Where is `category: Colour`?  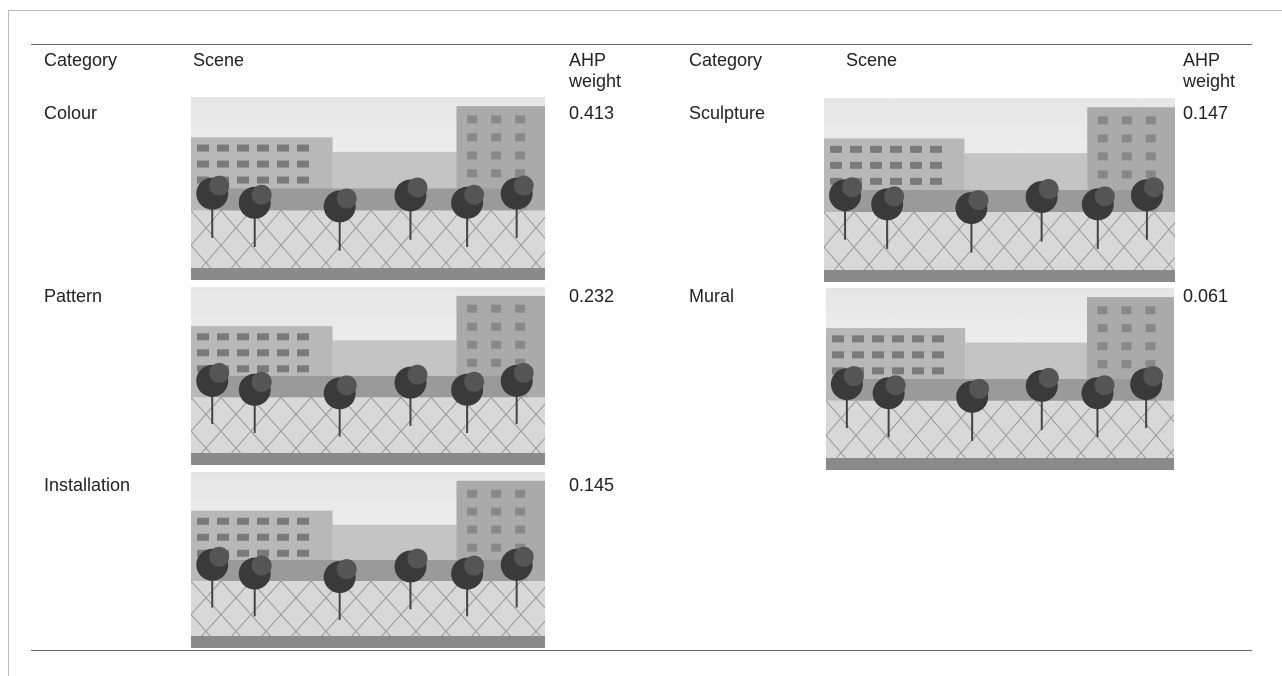
category: Colour is located at coordinates (71, 113).